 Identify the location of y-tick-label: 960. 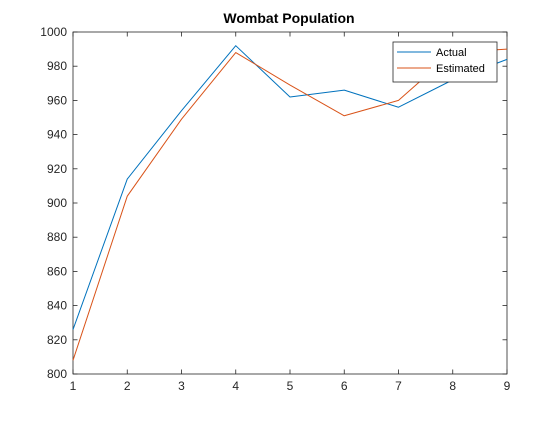
(57, 100).